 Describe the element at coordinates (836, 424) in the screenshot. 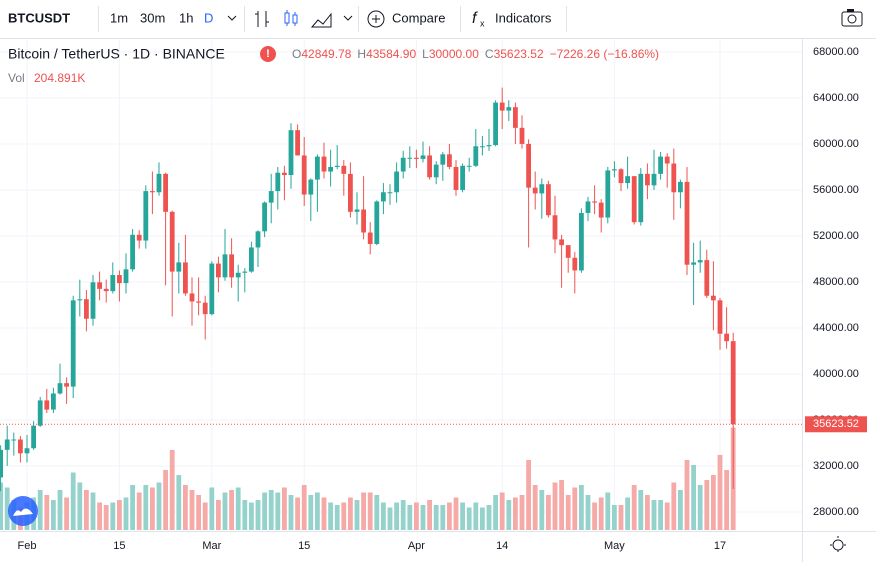

I see `price-tag-label: 35623.52` at that location.